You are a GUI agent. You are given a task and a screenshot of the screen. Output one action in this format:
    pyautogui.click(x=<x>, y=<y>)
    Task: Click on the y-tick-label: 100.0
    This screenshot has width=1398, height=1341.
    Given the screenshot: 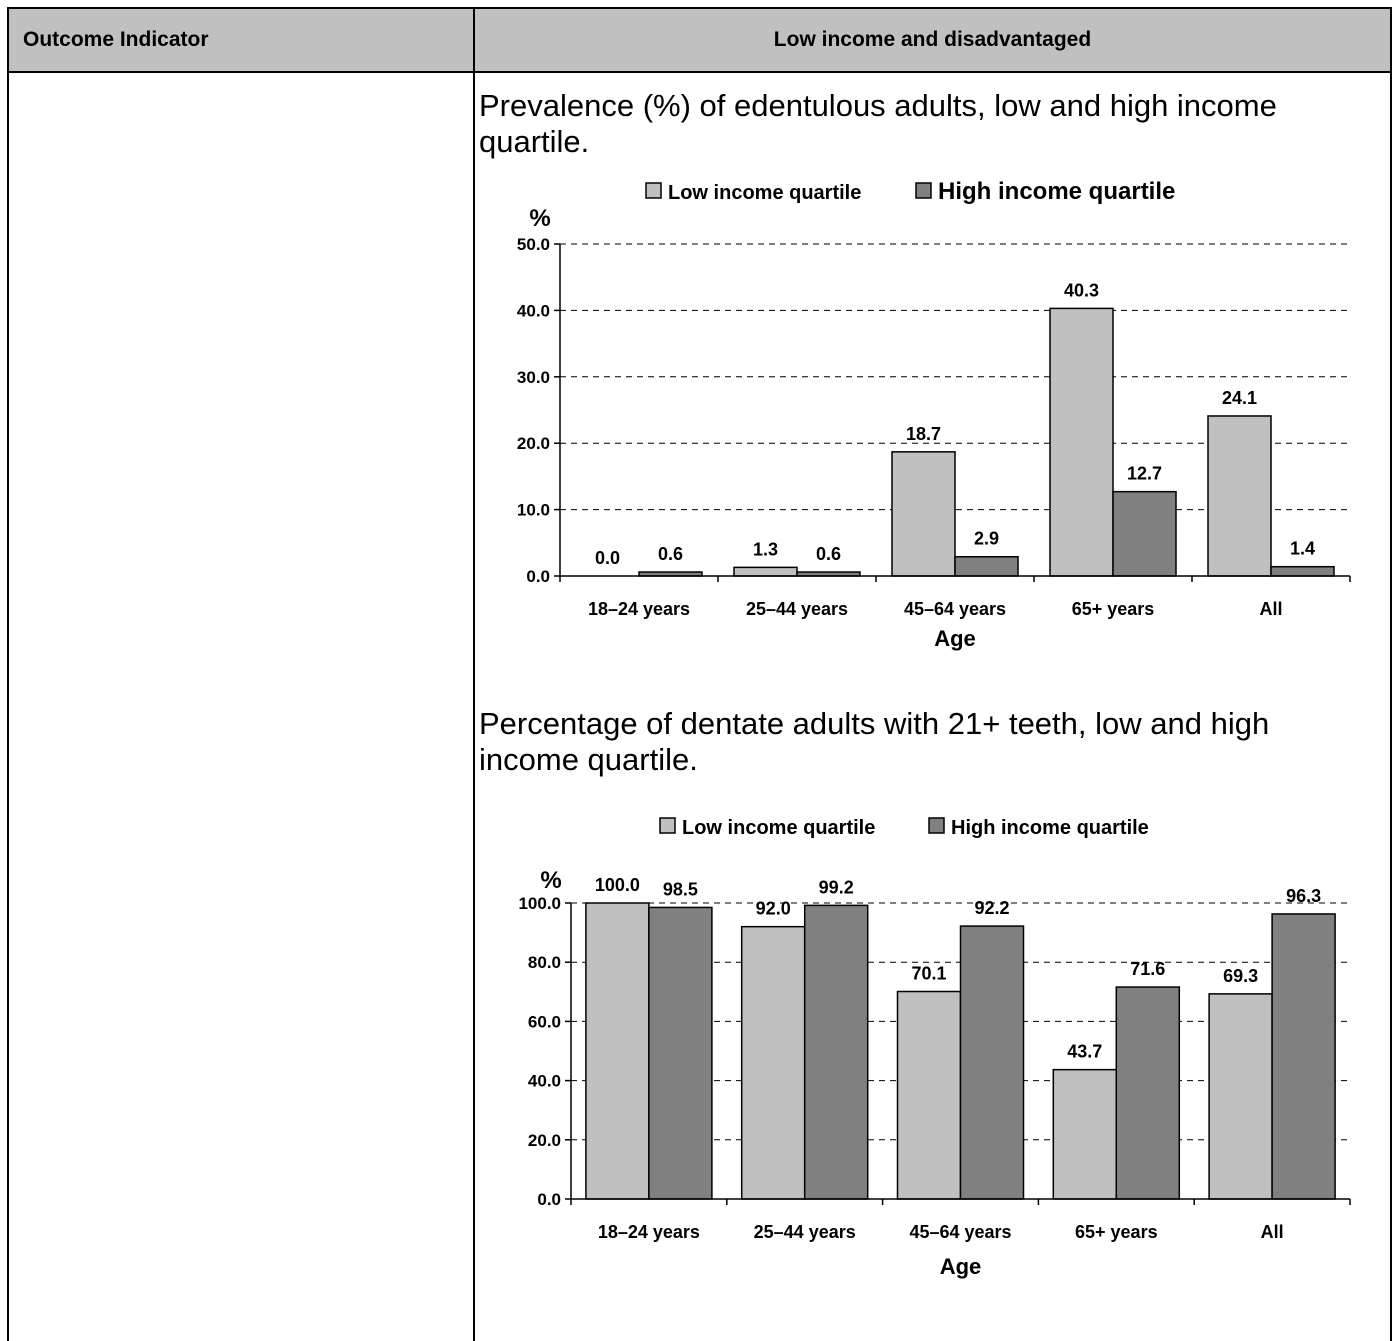 What is the action you would take?
    pyautogui.click(x=539, y=903)
    